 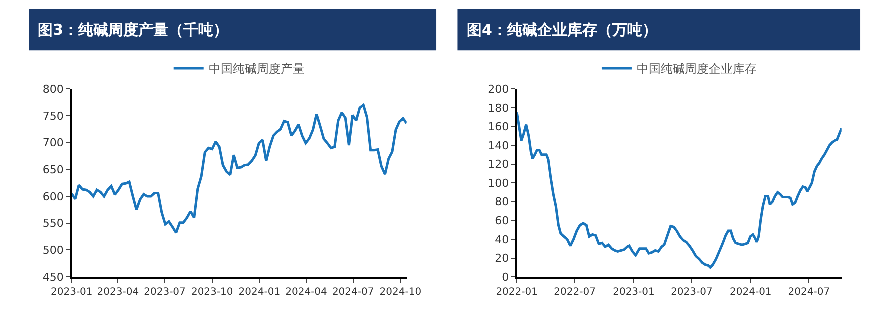 I want to click on y-tick-label: 200, so click(x=499, y=89).